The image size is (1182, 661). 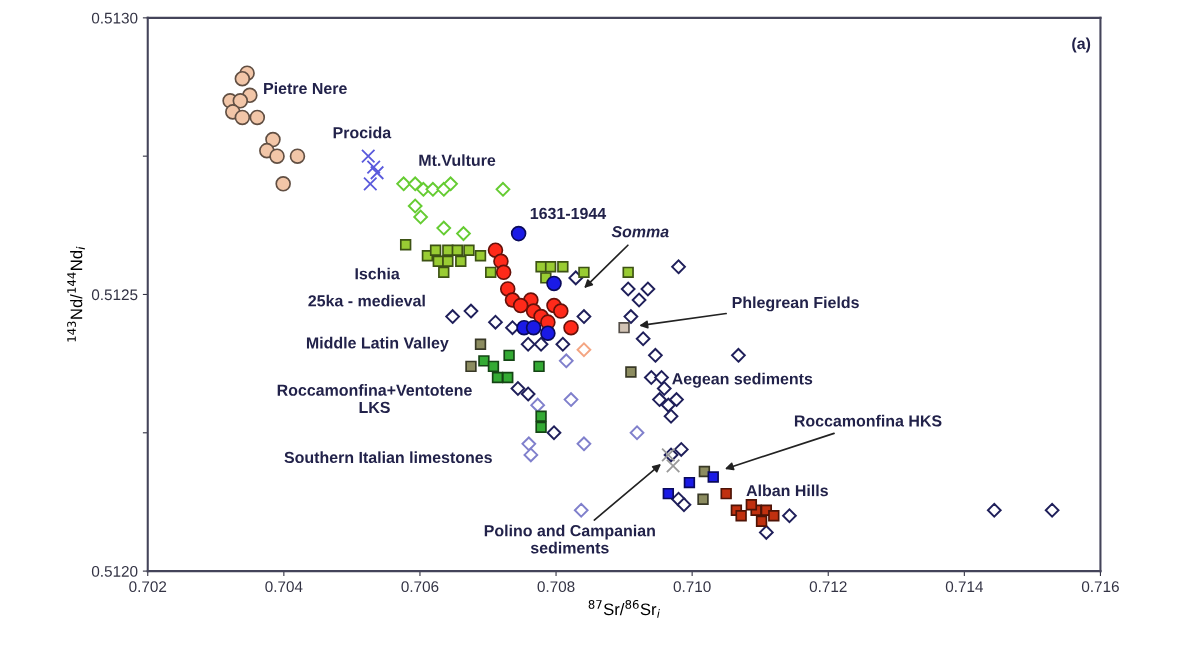 What do you see at coordinates (556, 587) in the screenshot?
I see `x-tick-label: 0.708` at bounding box center [556, 587].